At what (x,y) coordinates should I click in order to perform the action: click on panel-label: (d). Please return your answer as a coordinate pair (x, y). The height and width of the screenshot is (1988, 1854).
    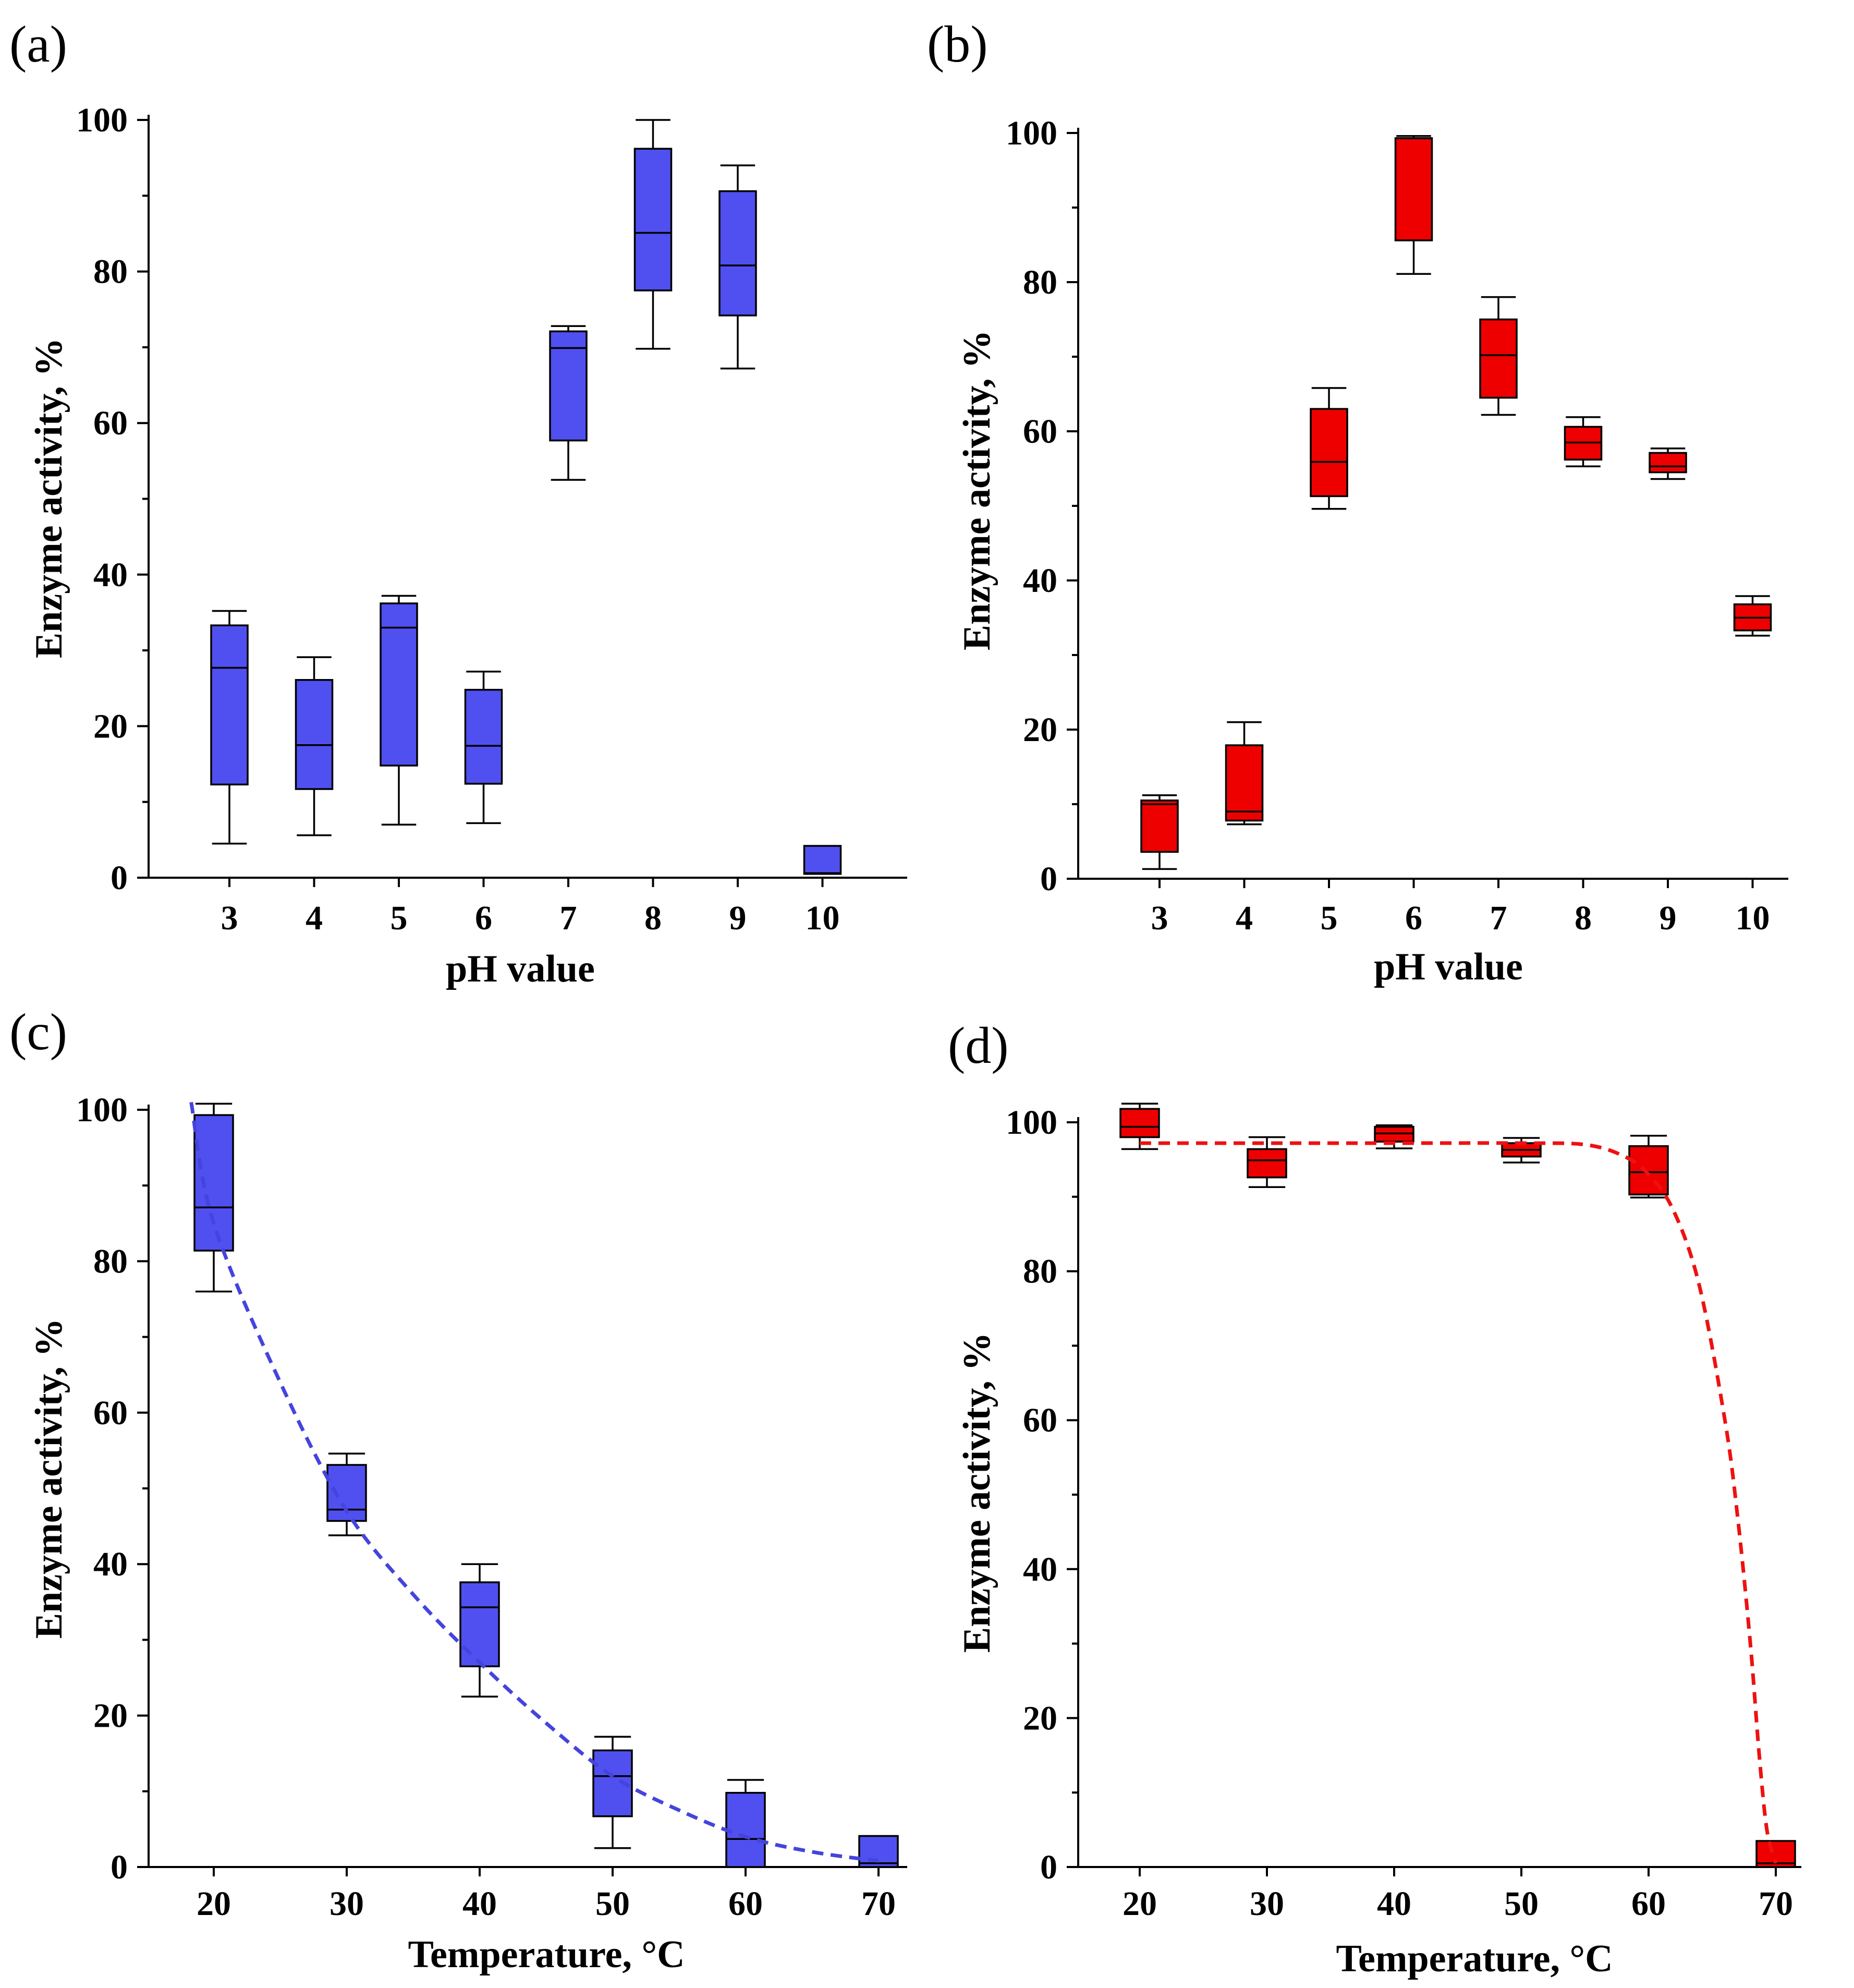
    Looking at the image, I should click on (979, 1045).